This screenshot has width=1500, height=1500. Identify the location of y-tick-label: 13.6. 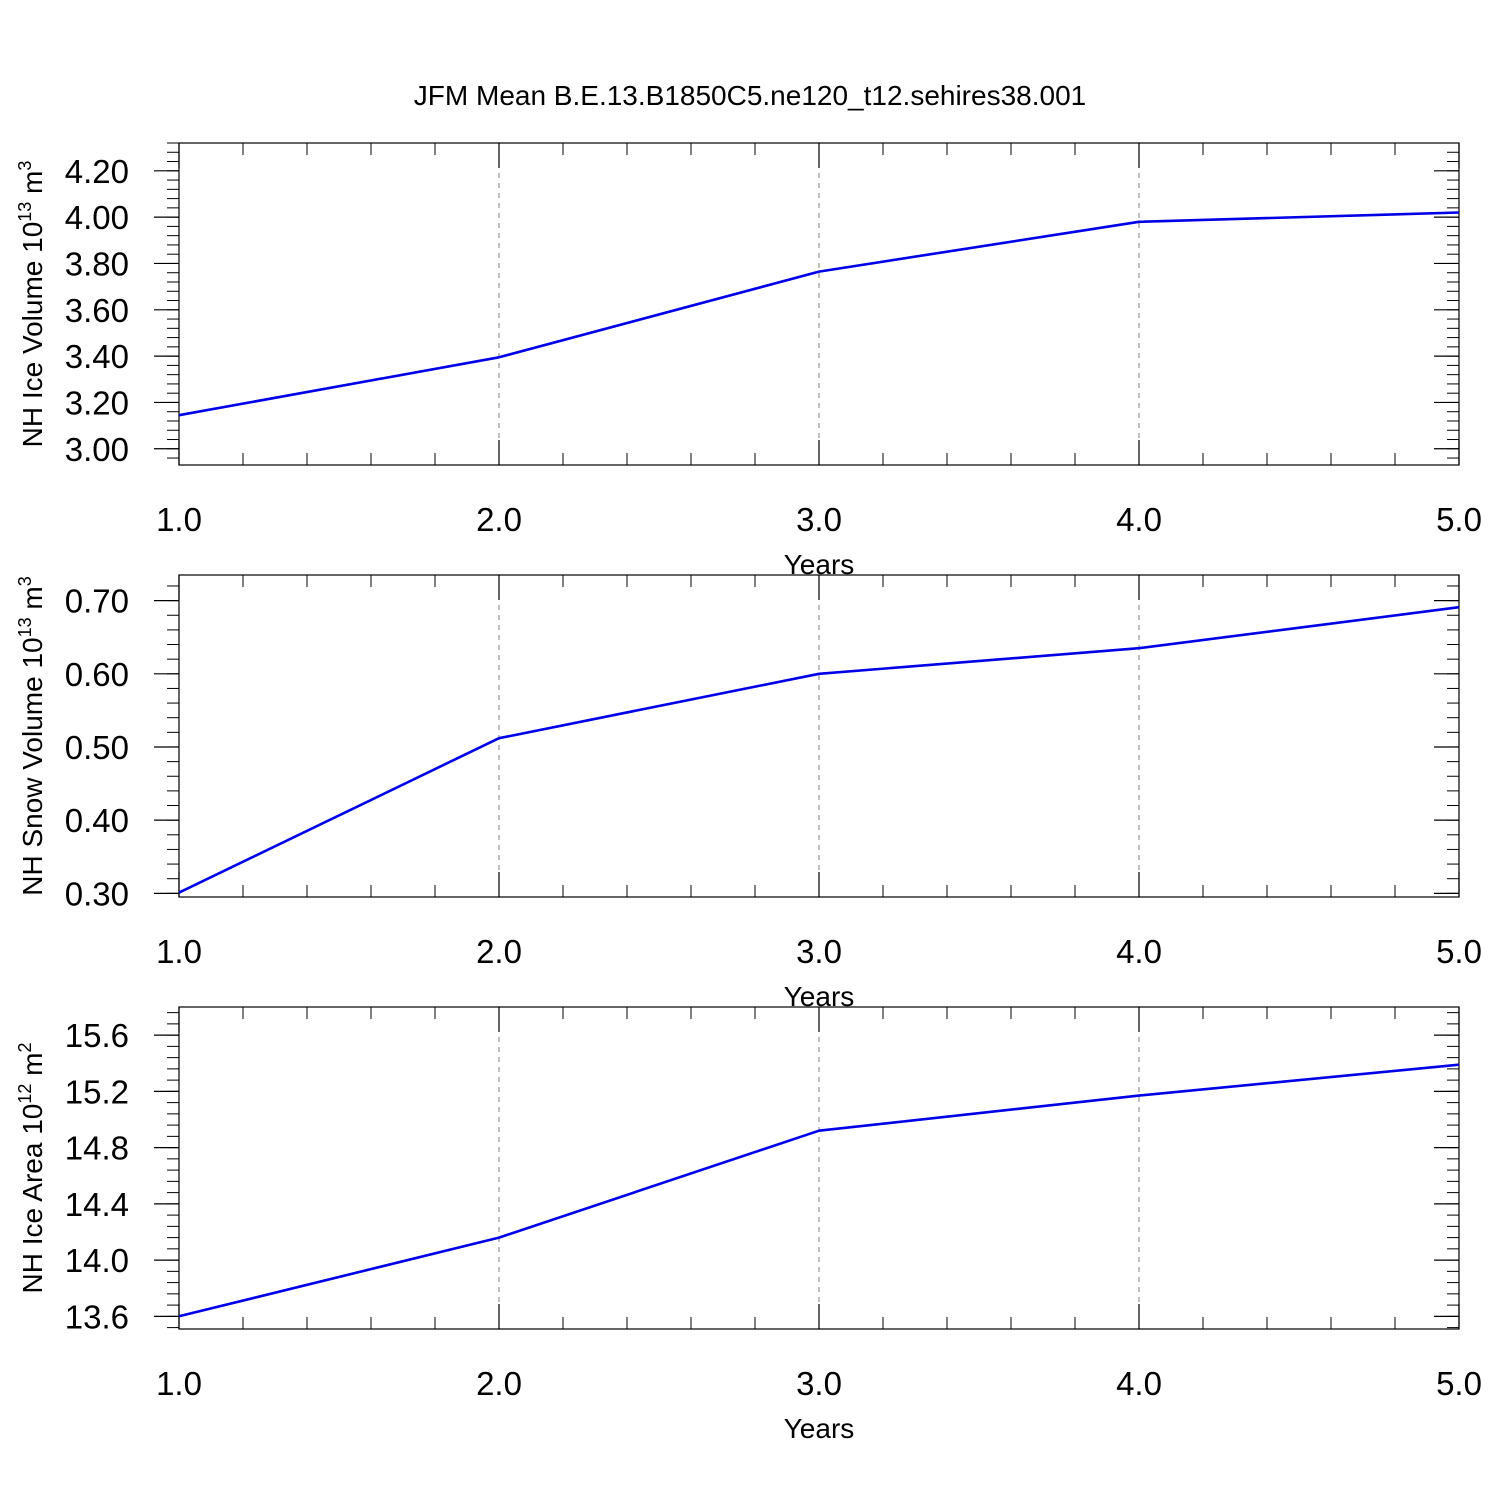
(97, 1316).